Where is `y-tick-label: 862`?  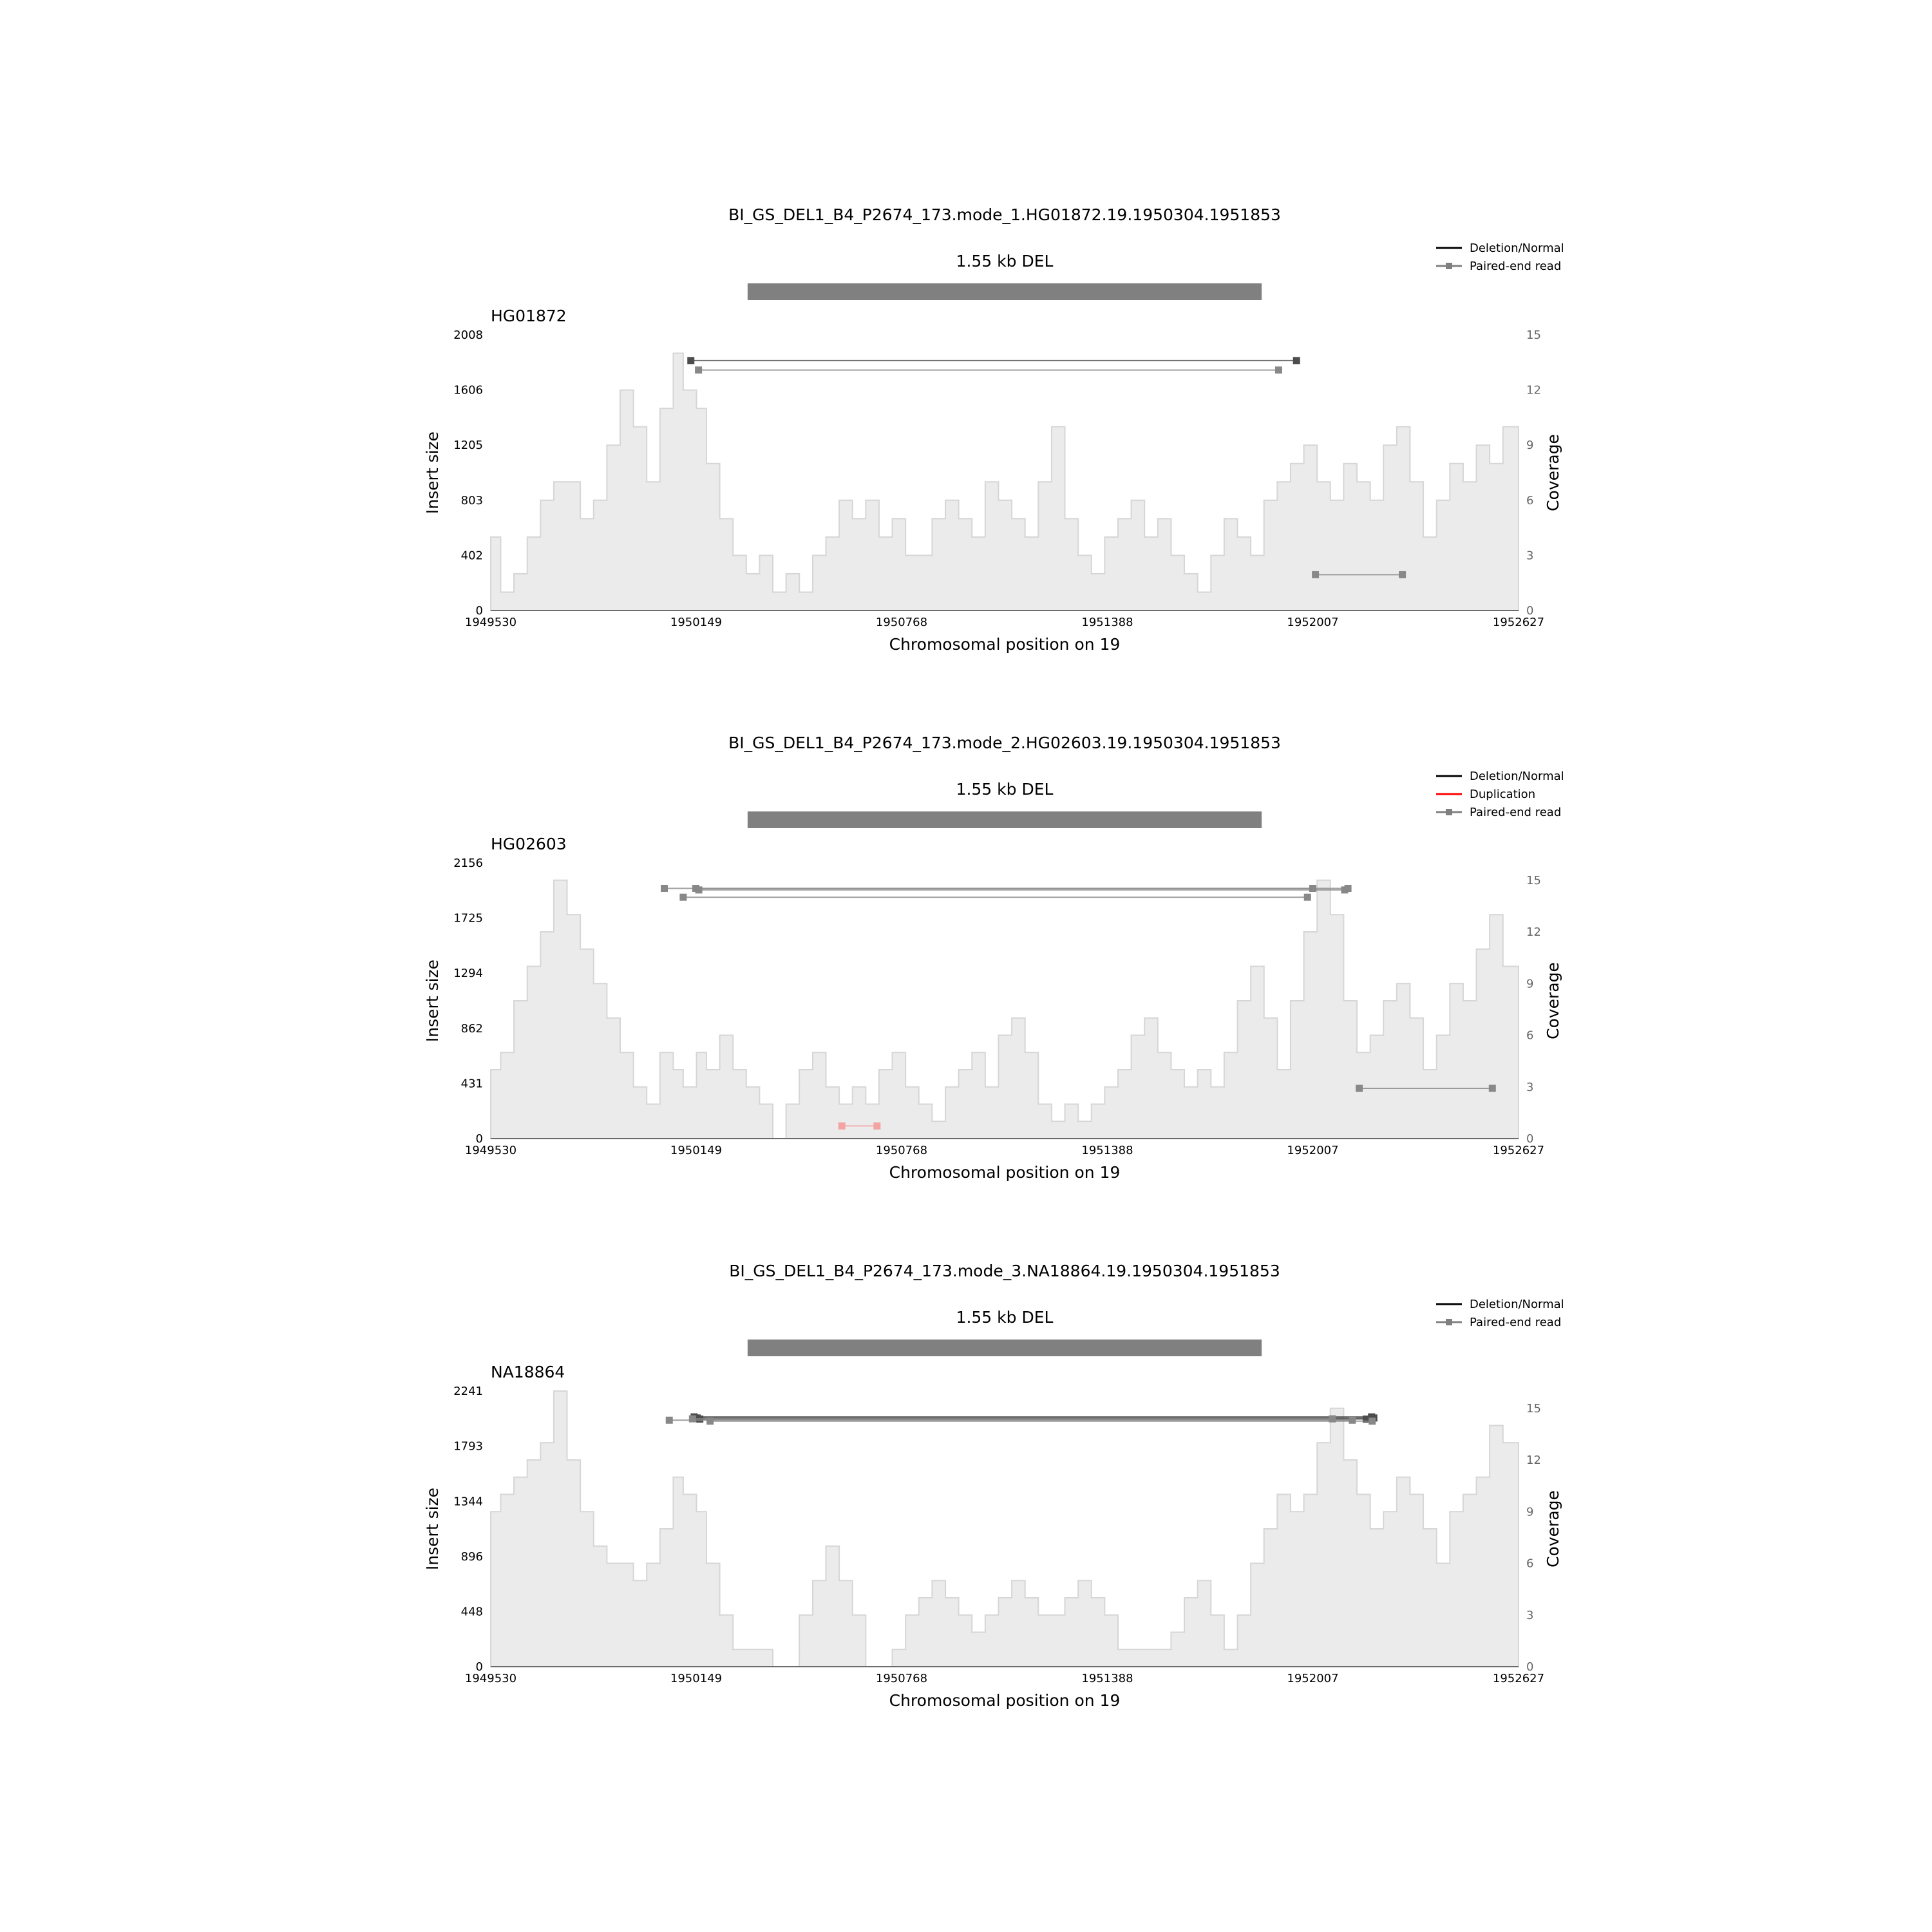
y-tick-label: 862 is located at coordinates (472, 1029).